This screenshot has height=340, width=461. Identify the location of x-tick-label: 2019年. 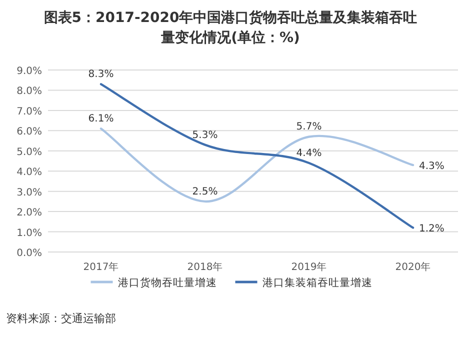
(309, 267).